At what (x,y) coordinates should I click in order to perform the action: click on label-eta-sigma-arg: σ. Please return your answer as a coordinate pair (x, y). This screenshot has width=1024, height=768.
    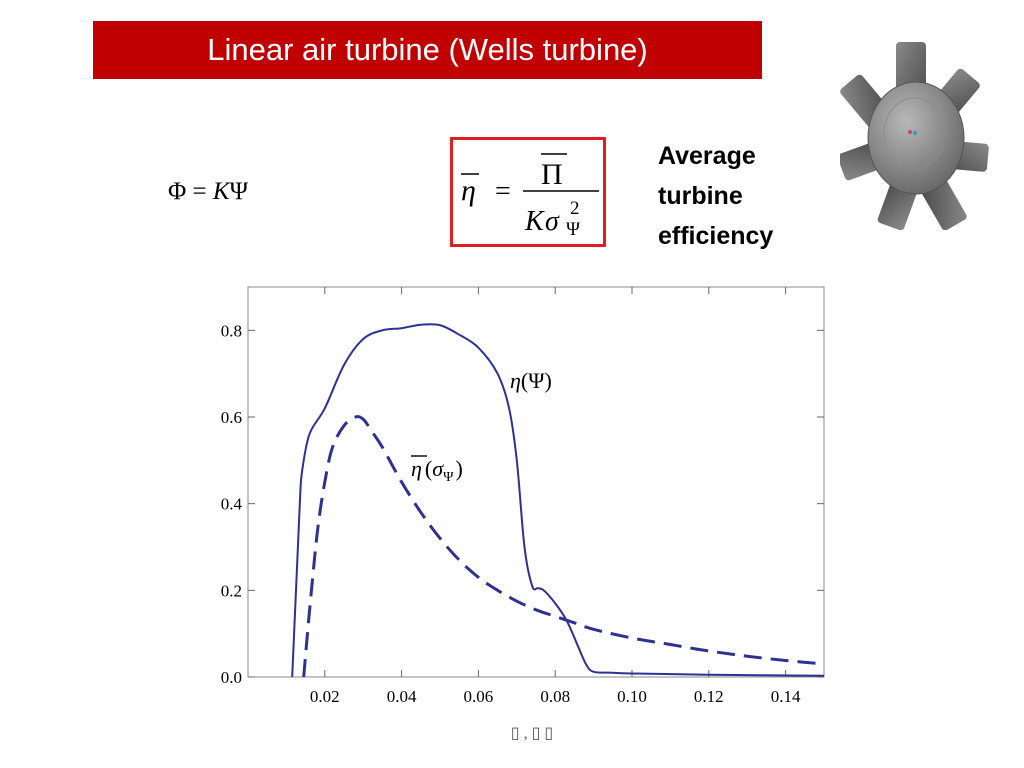
    Looking at the image, I should click on (438, 468).